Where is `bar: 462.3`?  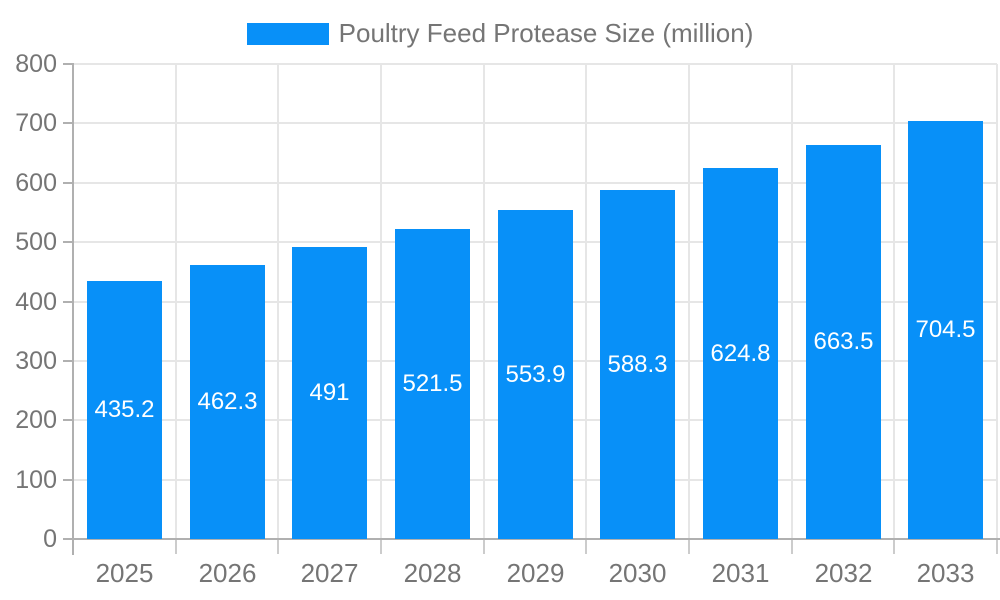 bar: 462.3 is located at coordinates (227, 402).